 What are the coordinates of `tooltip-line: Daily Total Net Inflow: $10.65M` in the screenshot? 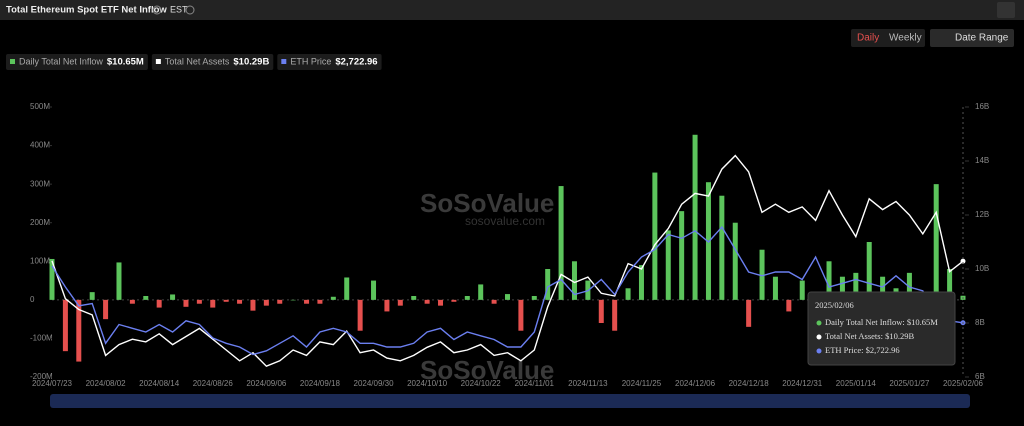 It's located at (881, 322).